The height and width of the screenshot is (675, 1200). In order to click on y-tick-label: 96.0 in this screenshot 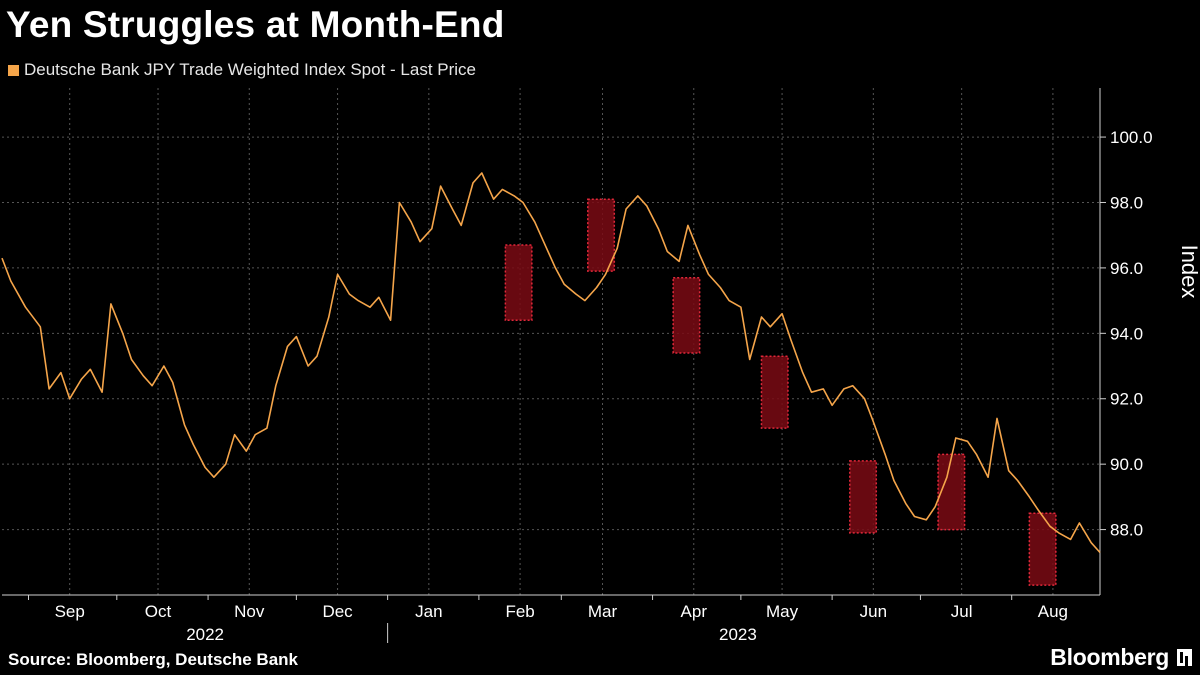, I will do `click(1126, 268)`.